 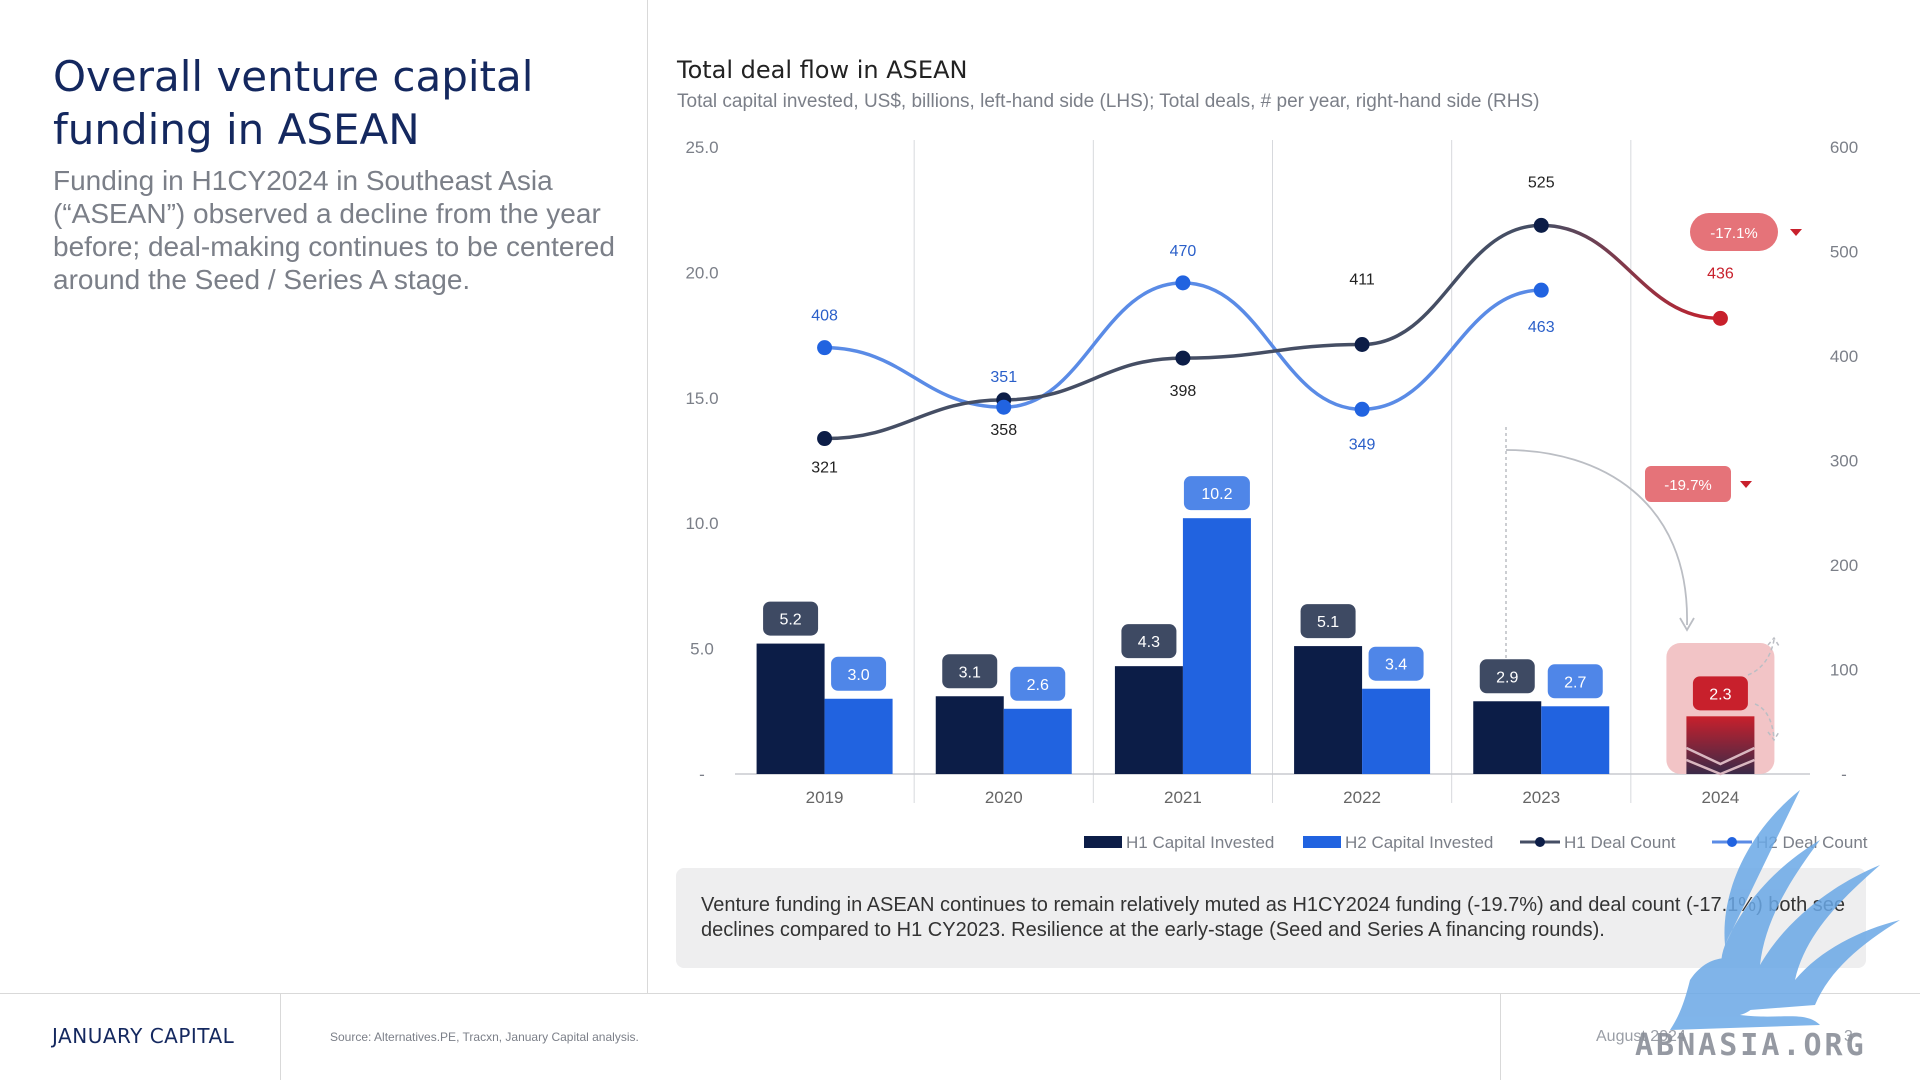 I want to click on bar-label-h2: 3.0, so click(x=858, y=675).